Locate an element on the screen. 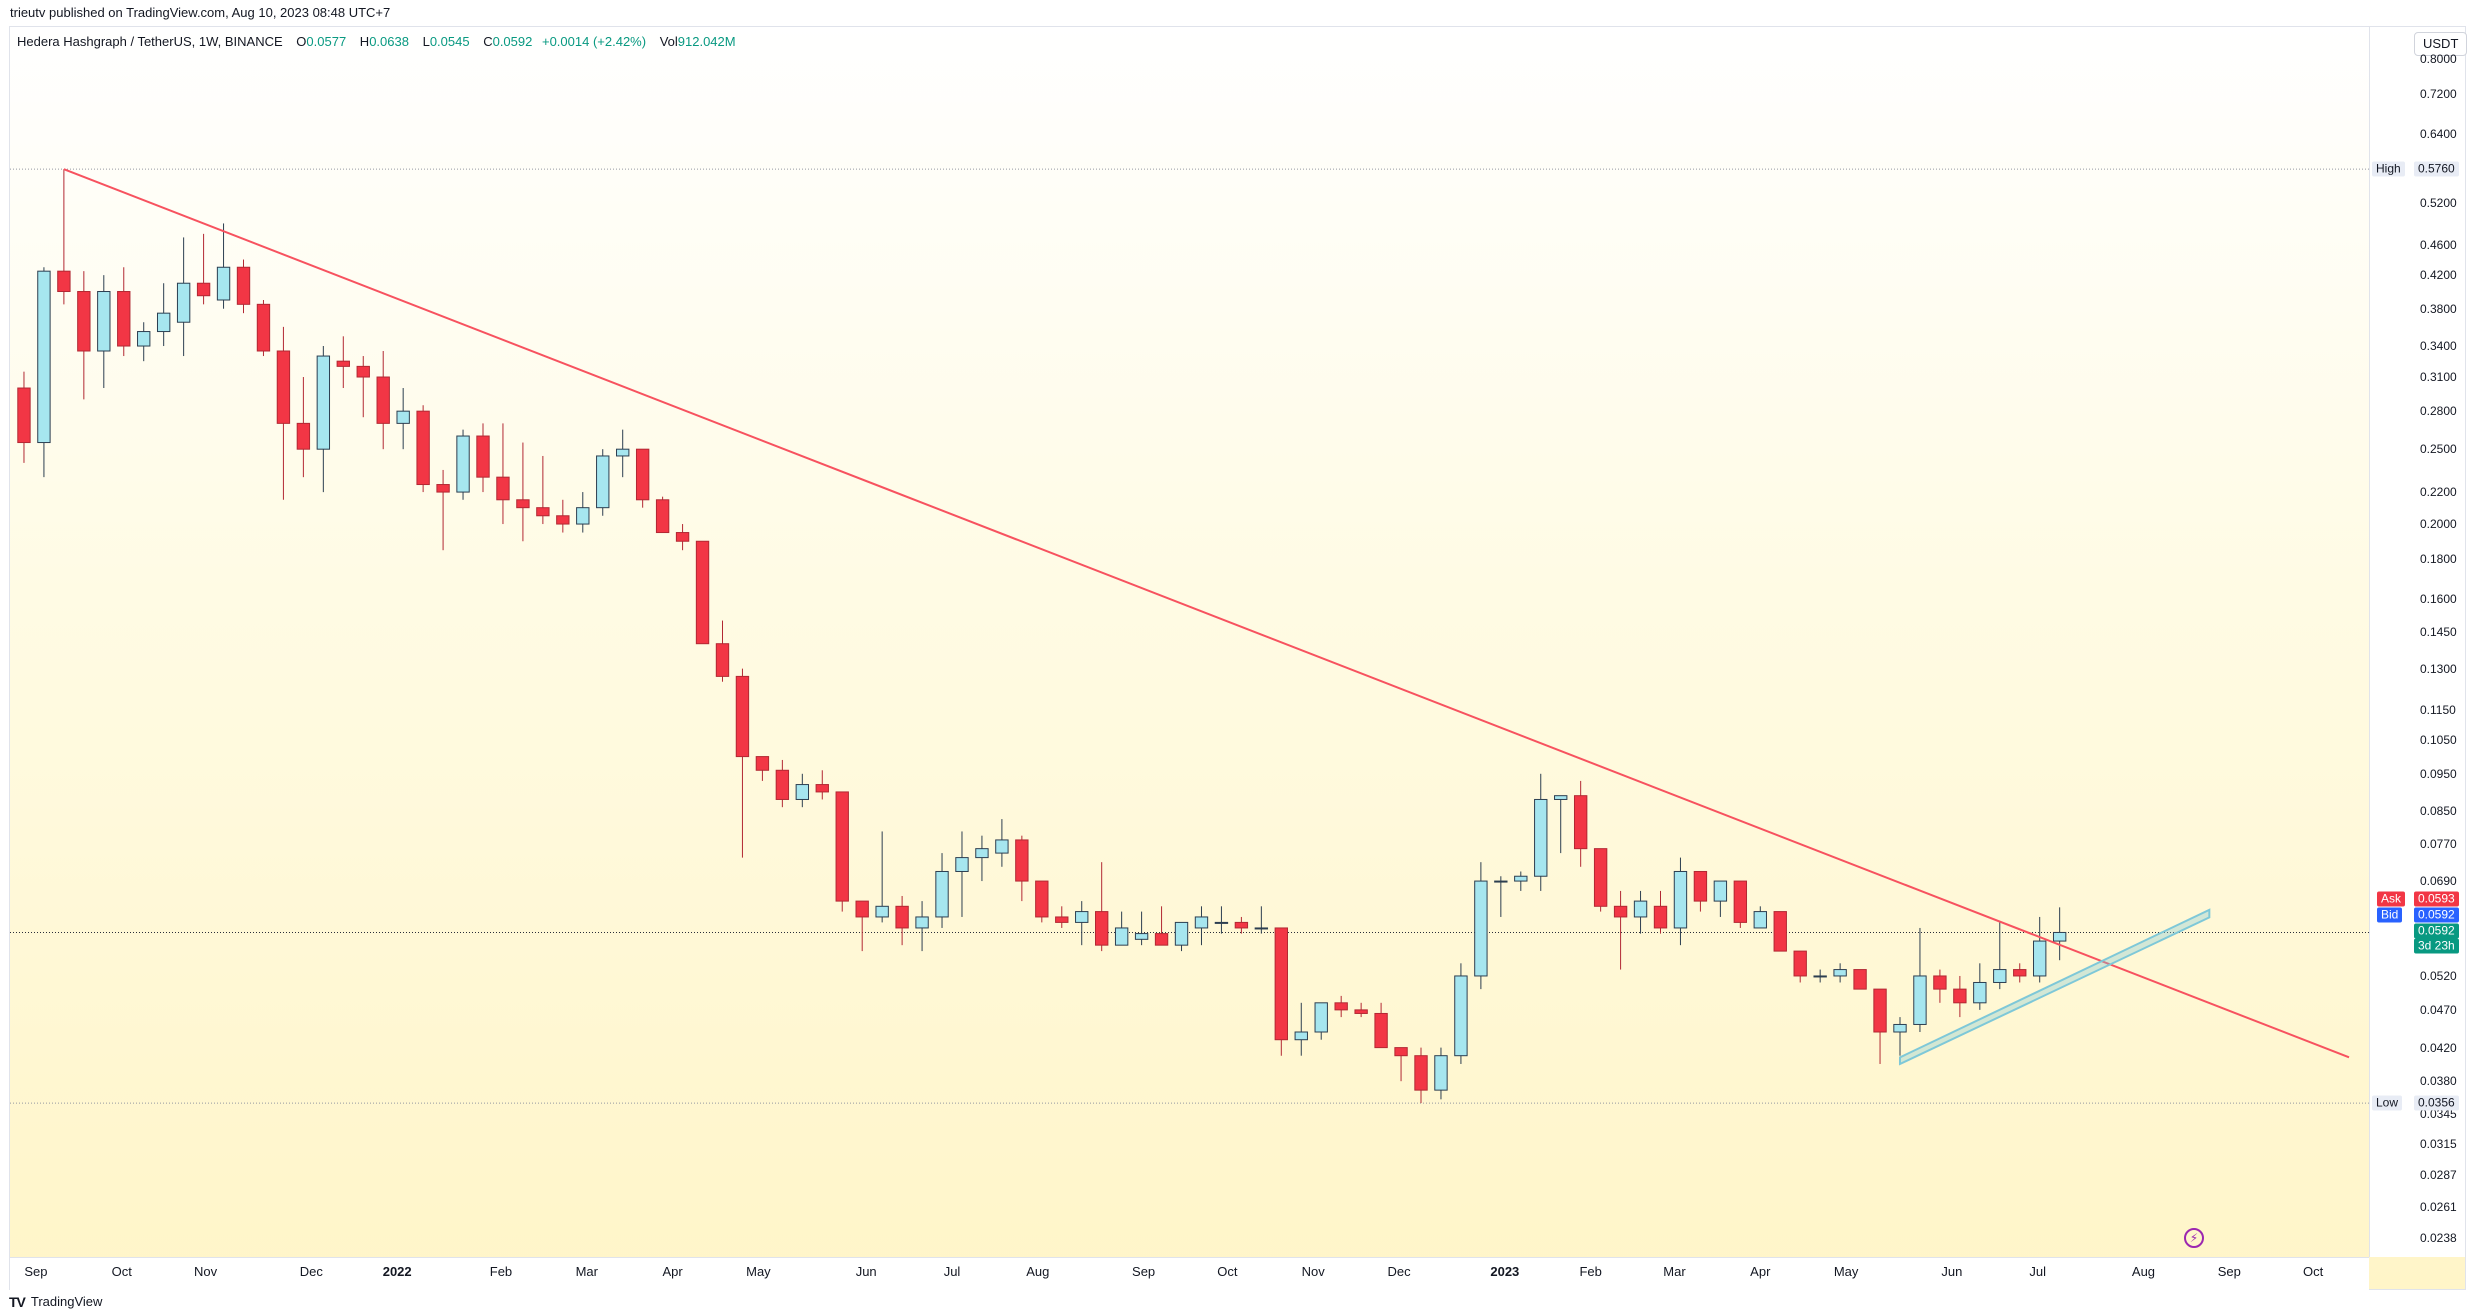 The height and width of the screenshot is (1314, 2475). high-value: 0.0638 is located at coordinates (389, 41).